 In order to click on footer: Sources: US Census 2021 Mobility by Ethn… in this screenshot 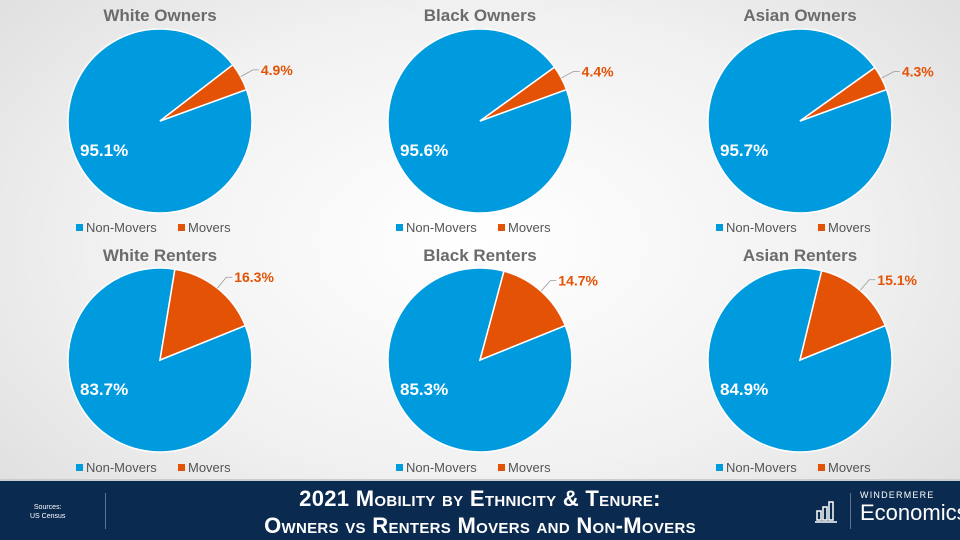, I will do `click(480, 509)`.